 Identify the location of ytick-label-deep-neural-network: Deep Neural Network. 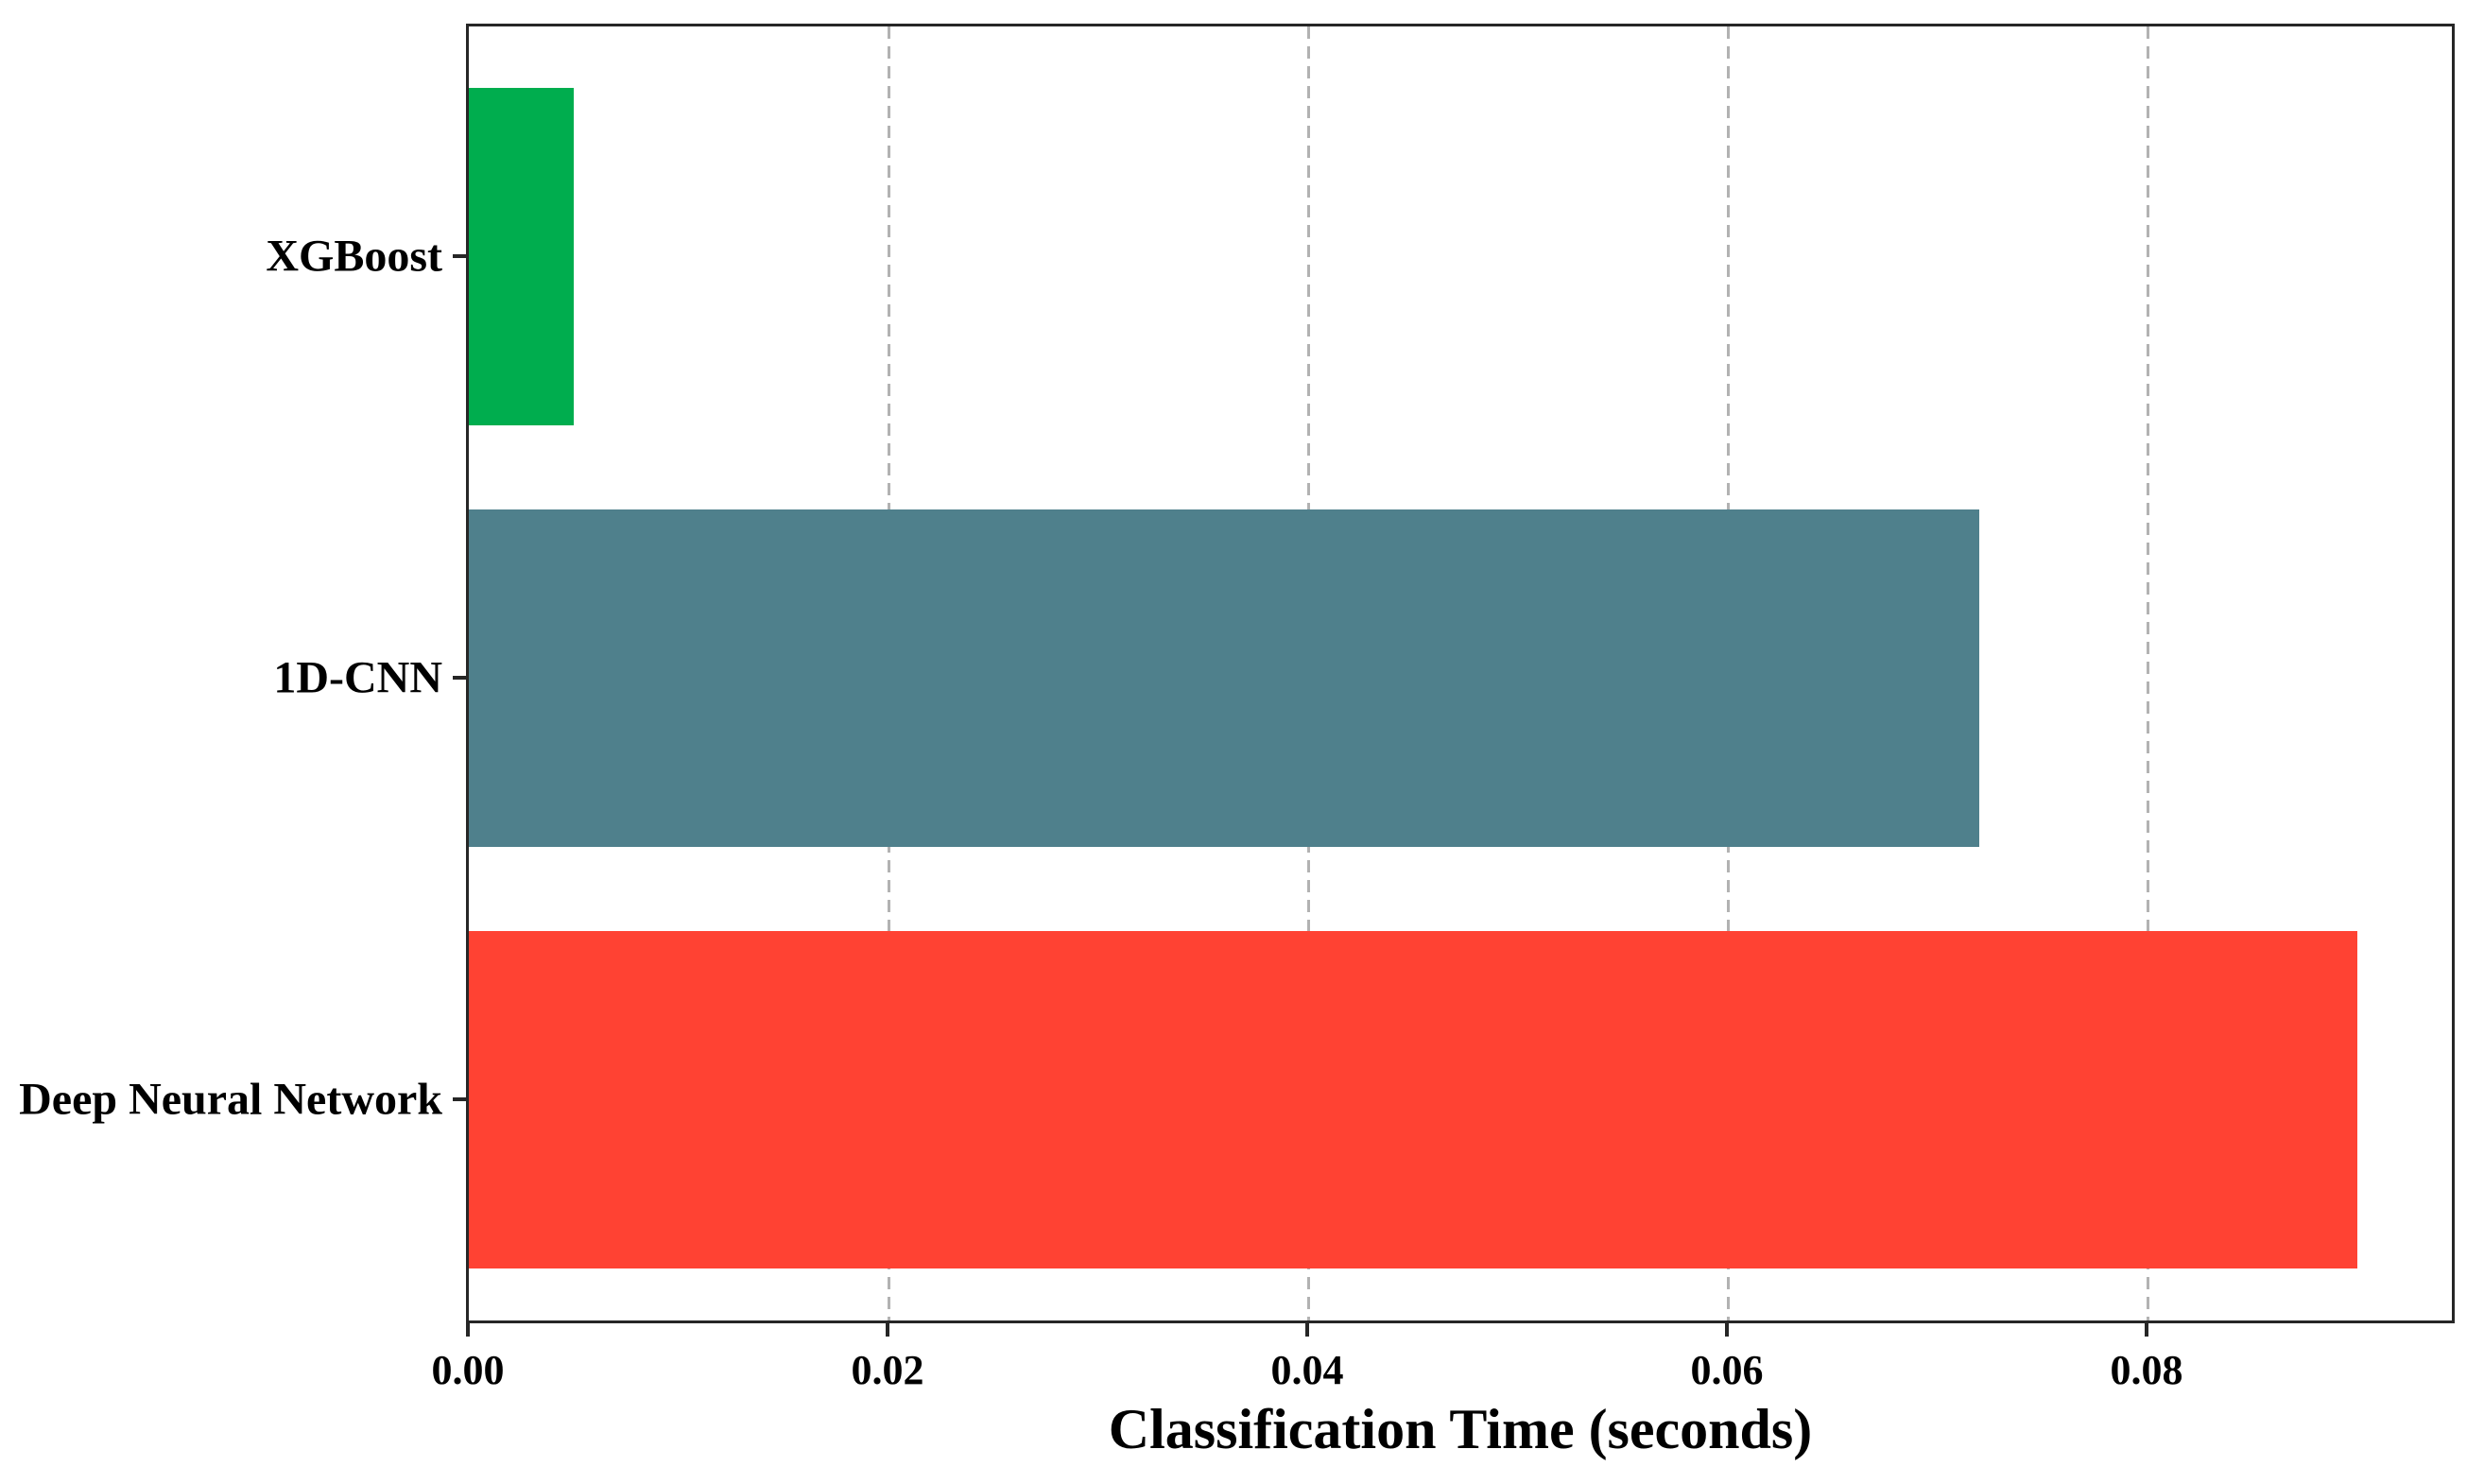
(230, 1100).